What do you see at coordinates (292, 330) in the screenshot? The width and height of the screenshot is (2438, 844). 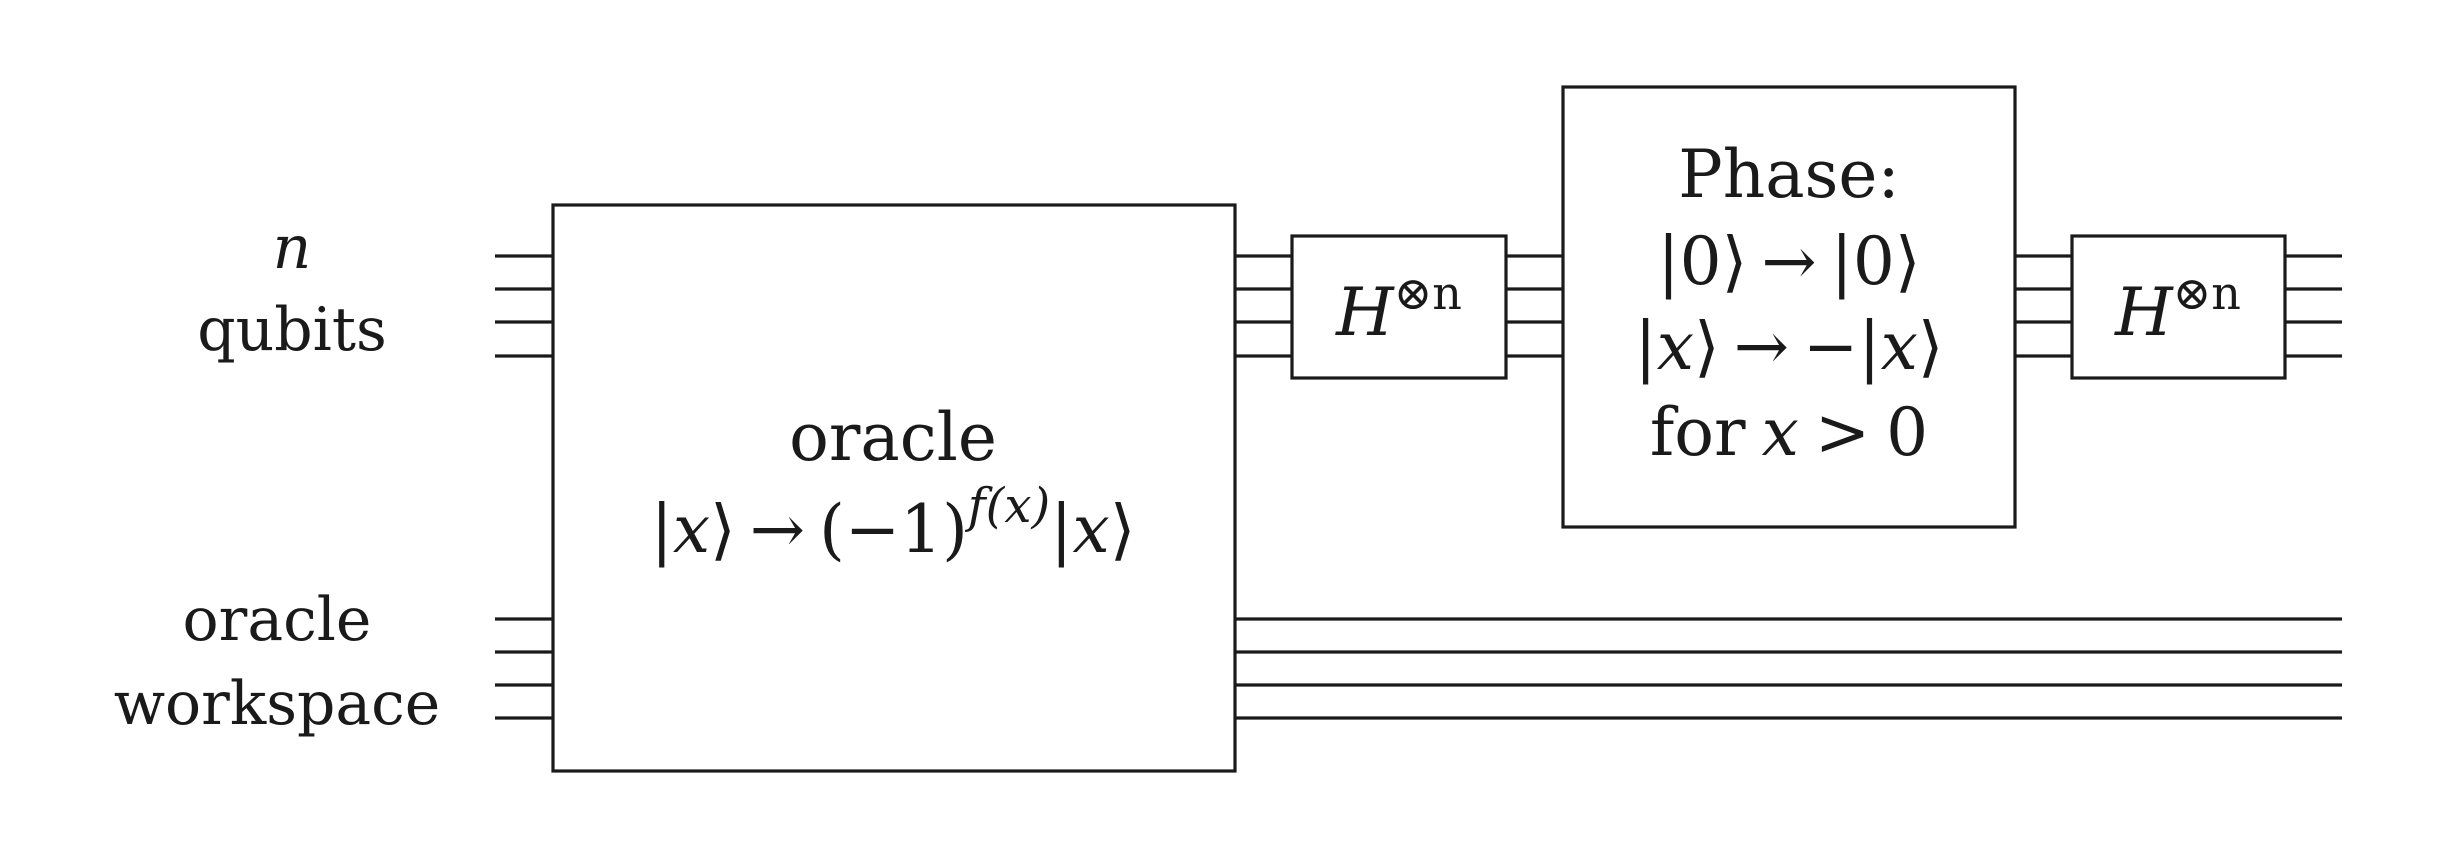 I see `qubits-label: qubits` at bounding box center [292, 330].